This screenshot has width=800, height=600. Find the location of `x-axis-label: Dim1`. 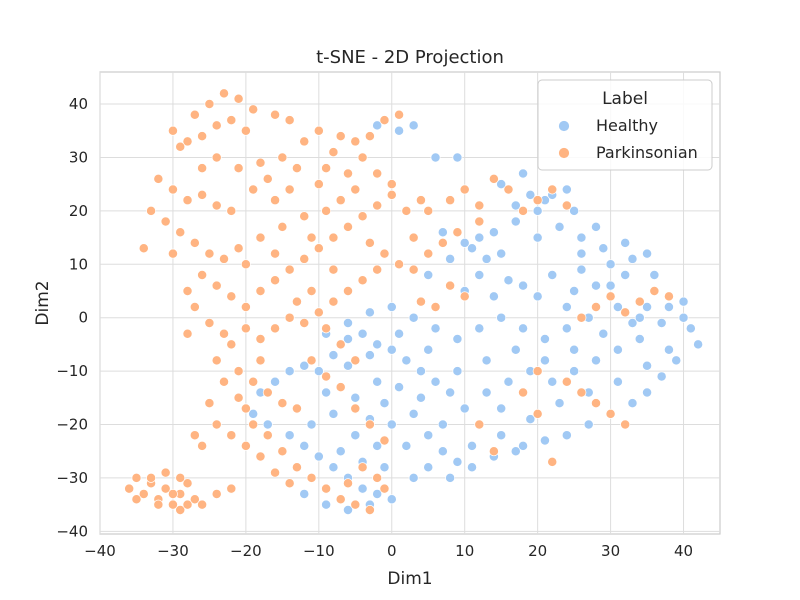

x-axis-label: Dim1 is located at coordinates (409, 579).